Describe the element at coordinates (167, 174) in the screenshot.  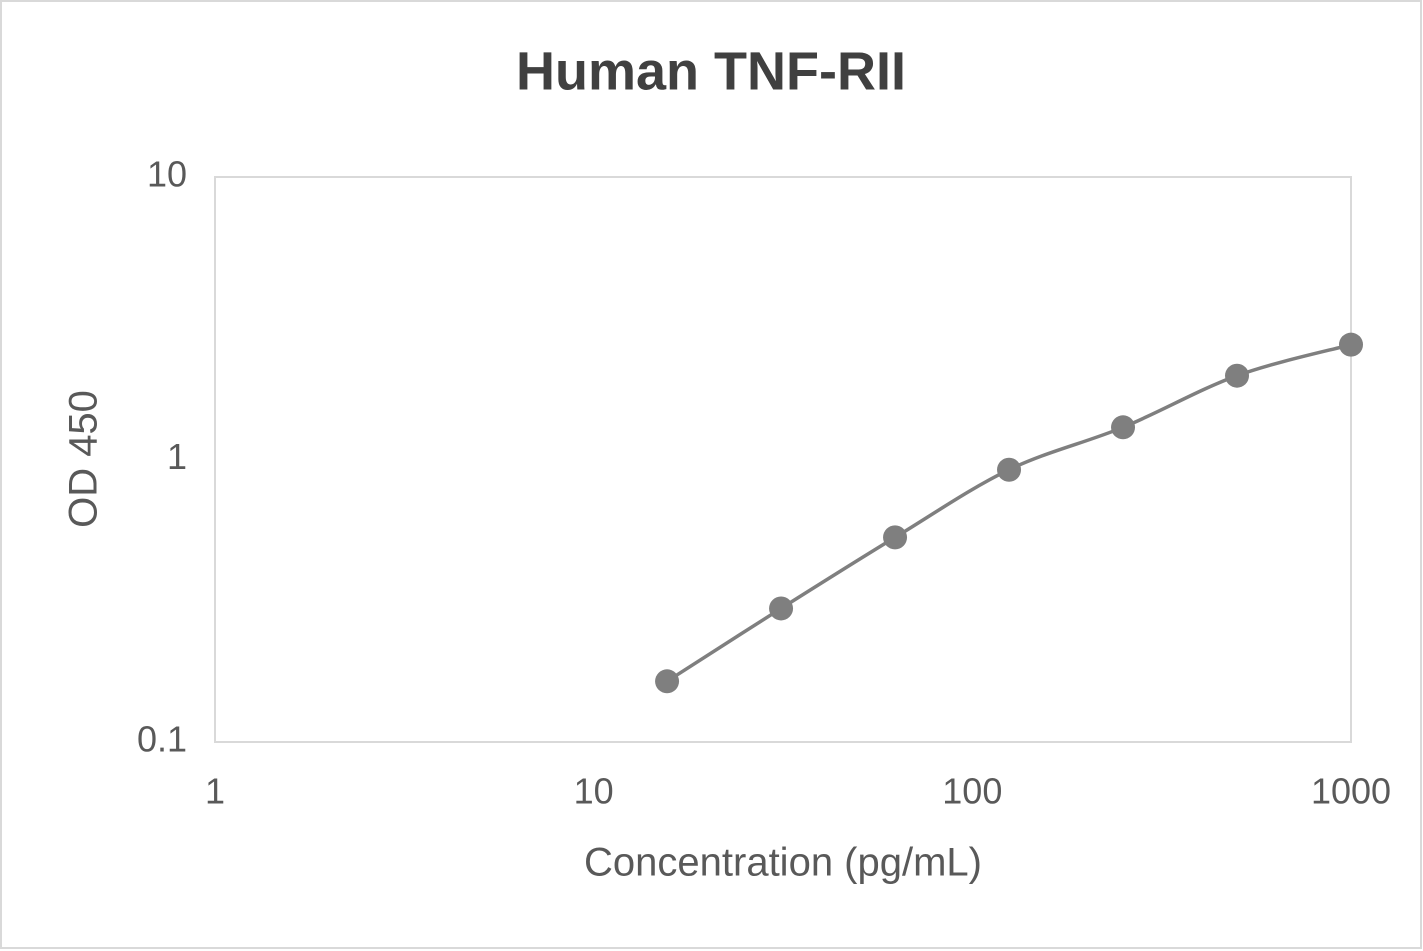
I see `y-tick-label: 10` at that location.